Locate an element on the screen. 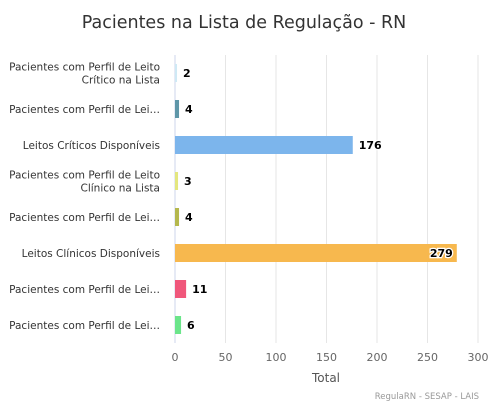 The image size is (488, 404). data-label: 3 is located at coordinates (188, 181).